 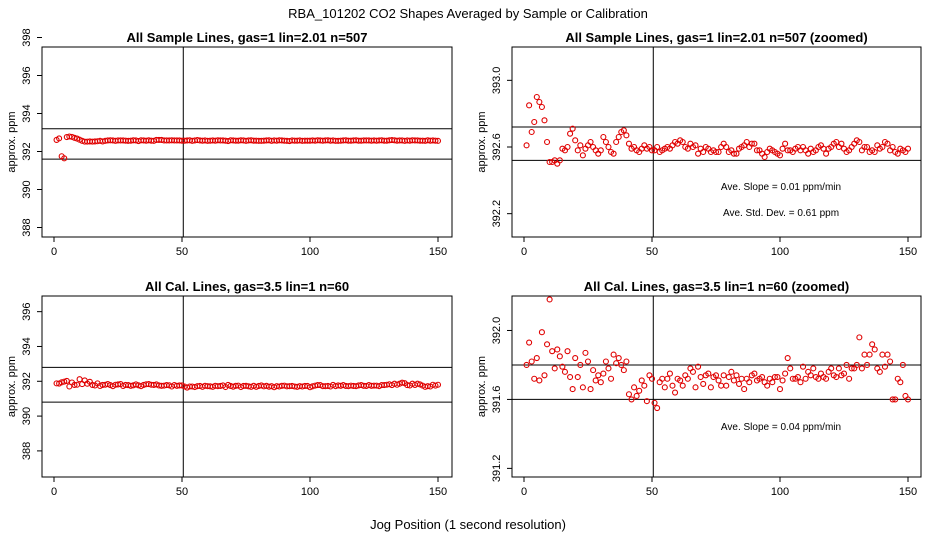 I want to click on y-tick-label: 391.2, so click(x=497, y=469).